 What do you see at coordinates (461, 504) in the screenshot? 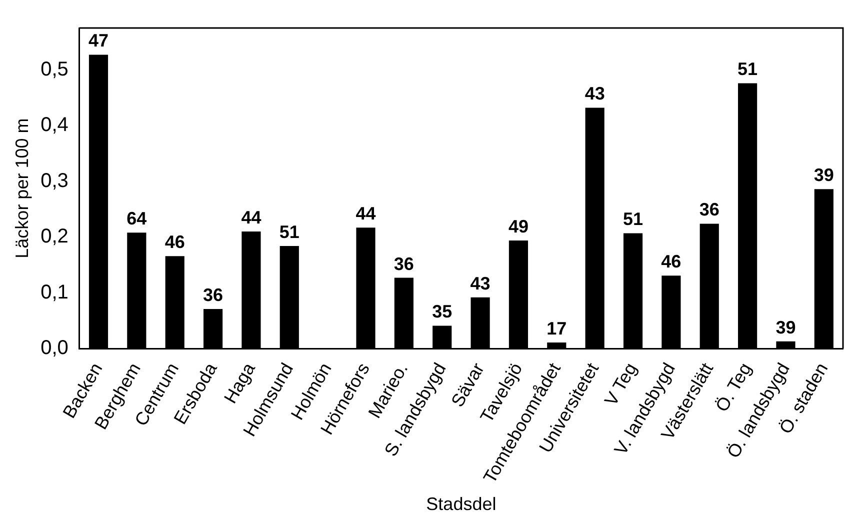
I see `x-axis-title: Stadsdel` at bounding box center [461, 504].